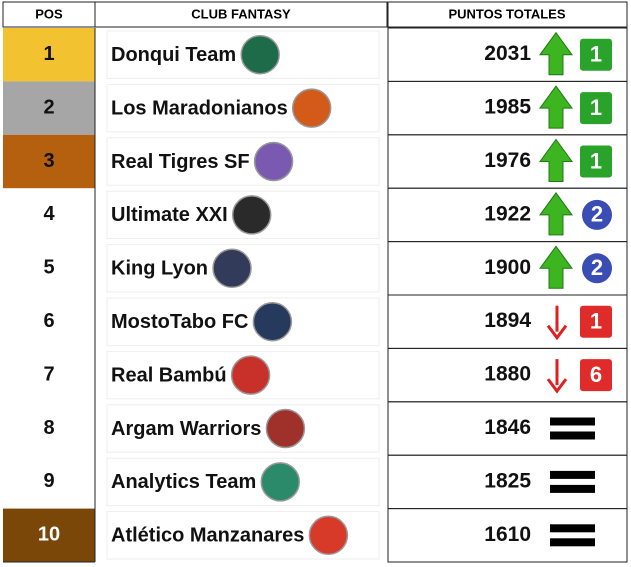  What do you see at coordinates (49, 13) in the screenshot?
I see `header-pos: POS` at bounding box center [49, 13].